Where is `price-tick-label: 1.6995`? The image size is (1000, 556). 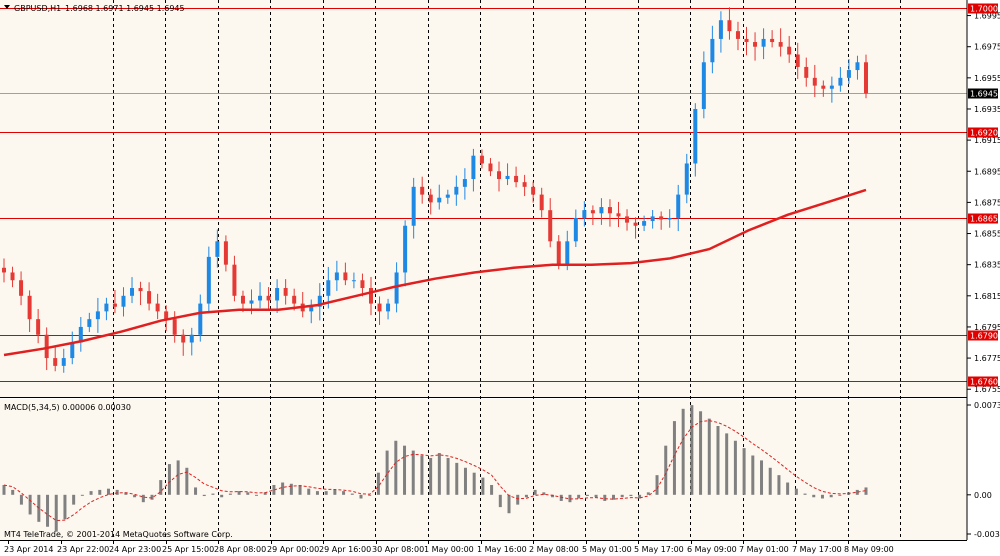 price-tick-label: 1.6995 is located at coordinates (987, 16).